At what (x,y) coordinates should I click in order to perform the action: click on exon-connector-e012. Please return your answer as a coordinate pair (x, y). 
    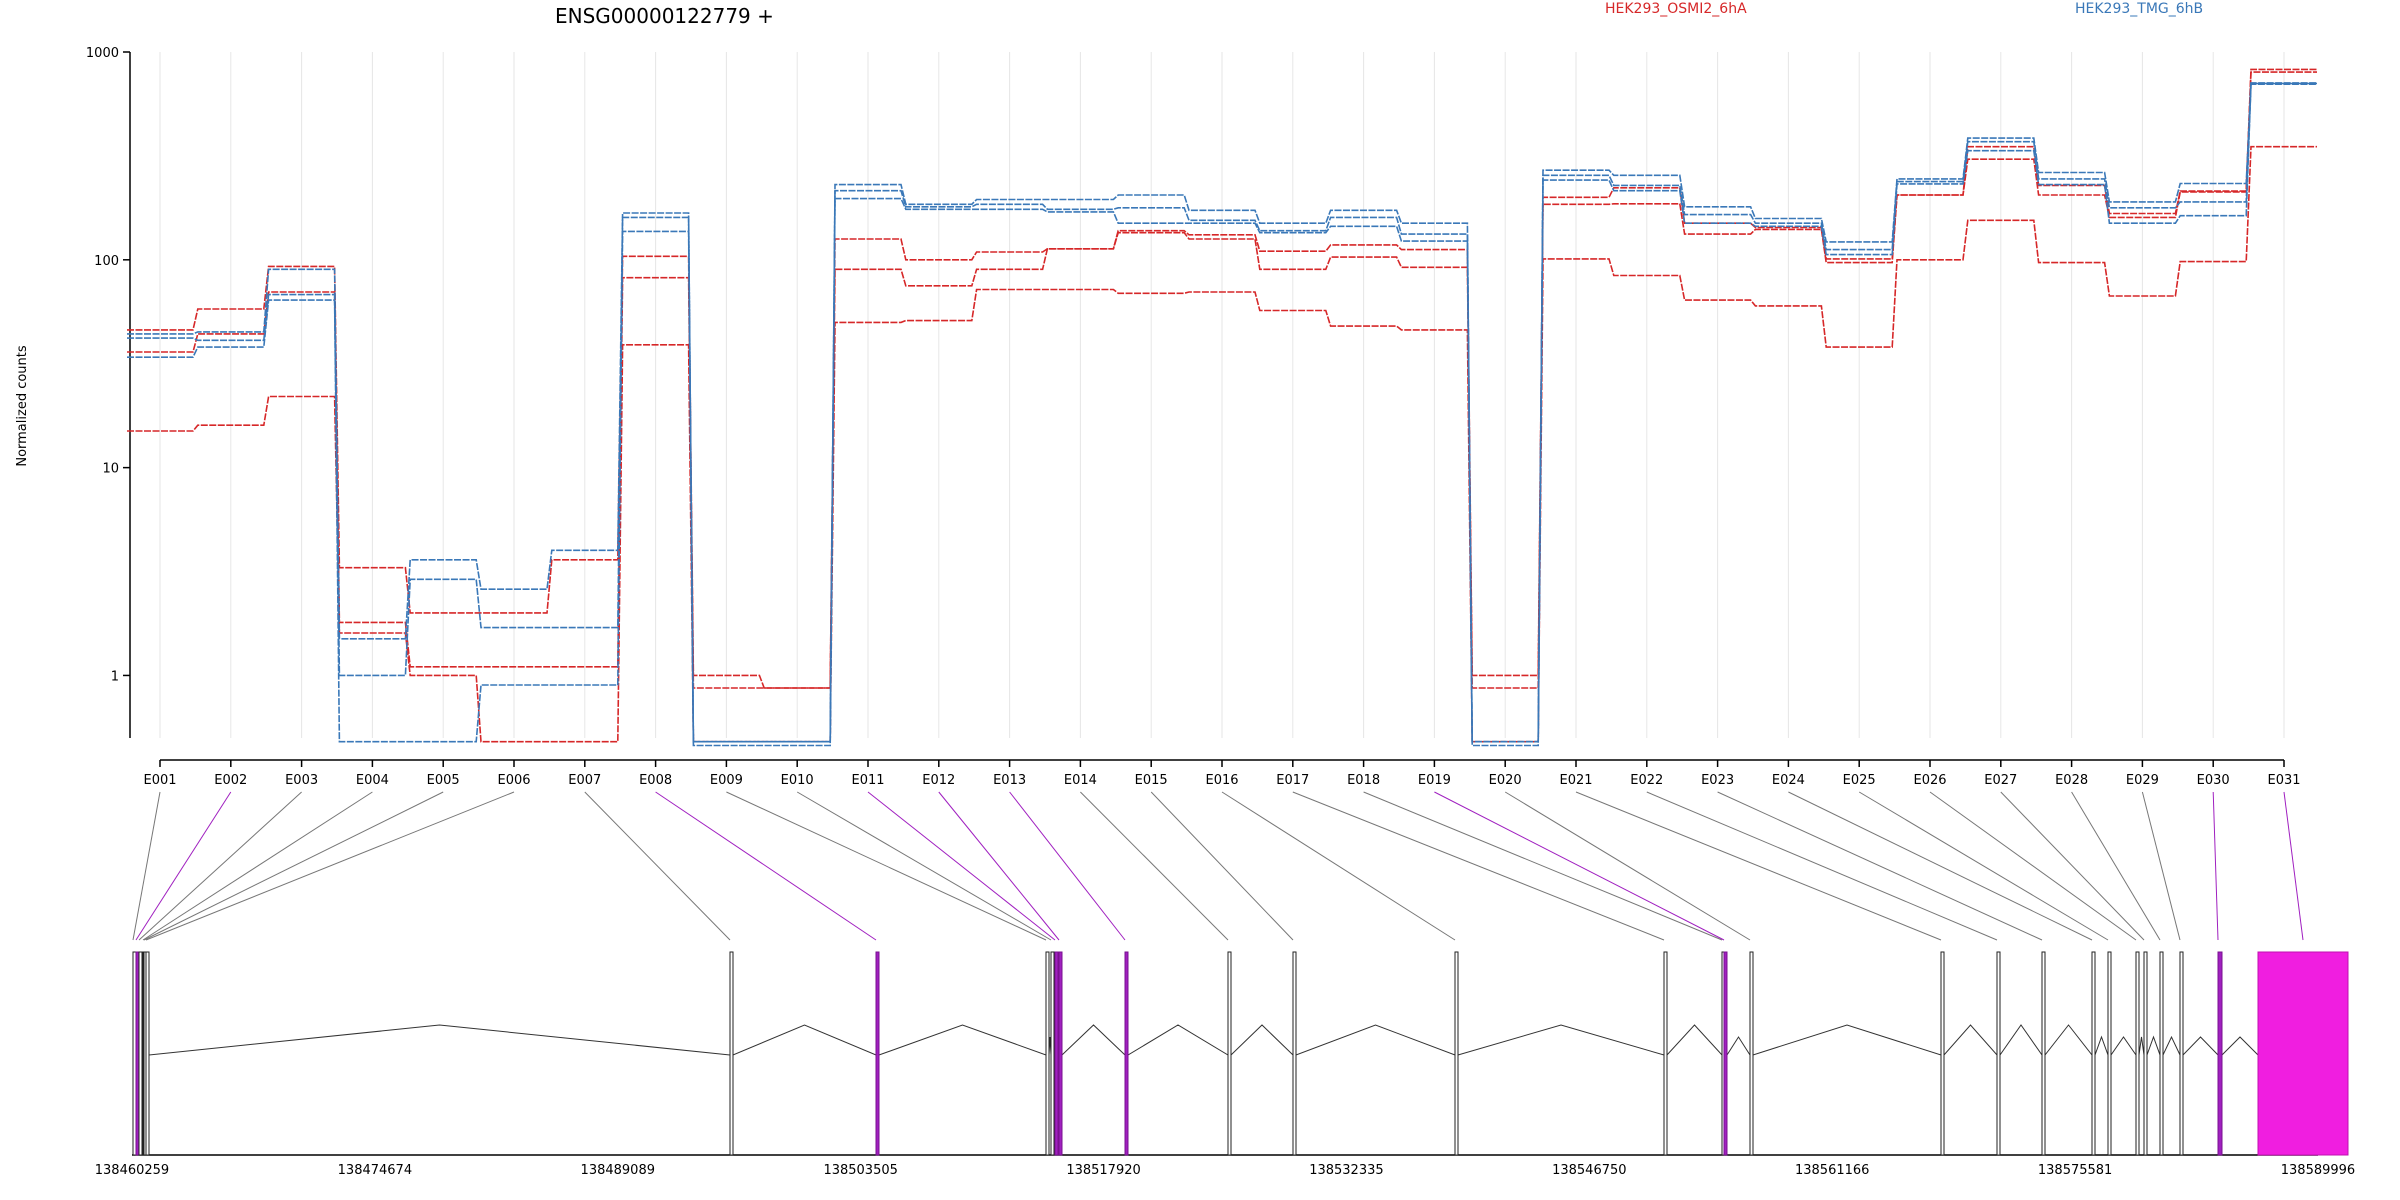
    Looking at the image, I should click on (999, 866).